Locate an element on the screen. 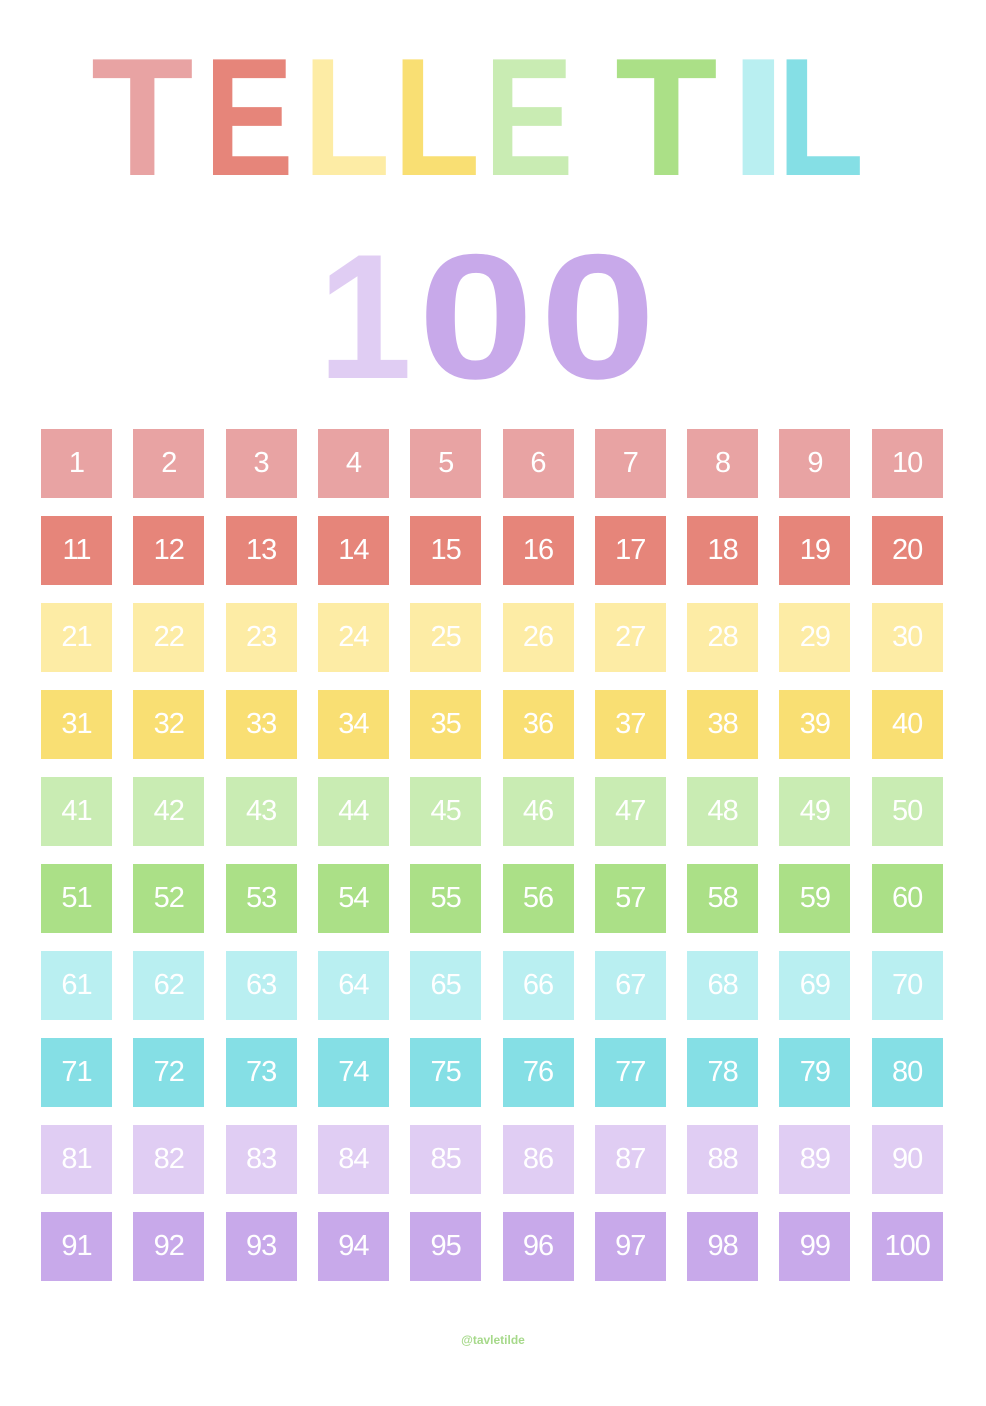  number-cell: 12 is located at coordinates (169, 550).